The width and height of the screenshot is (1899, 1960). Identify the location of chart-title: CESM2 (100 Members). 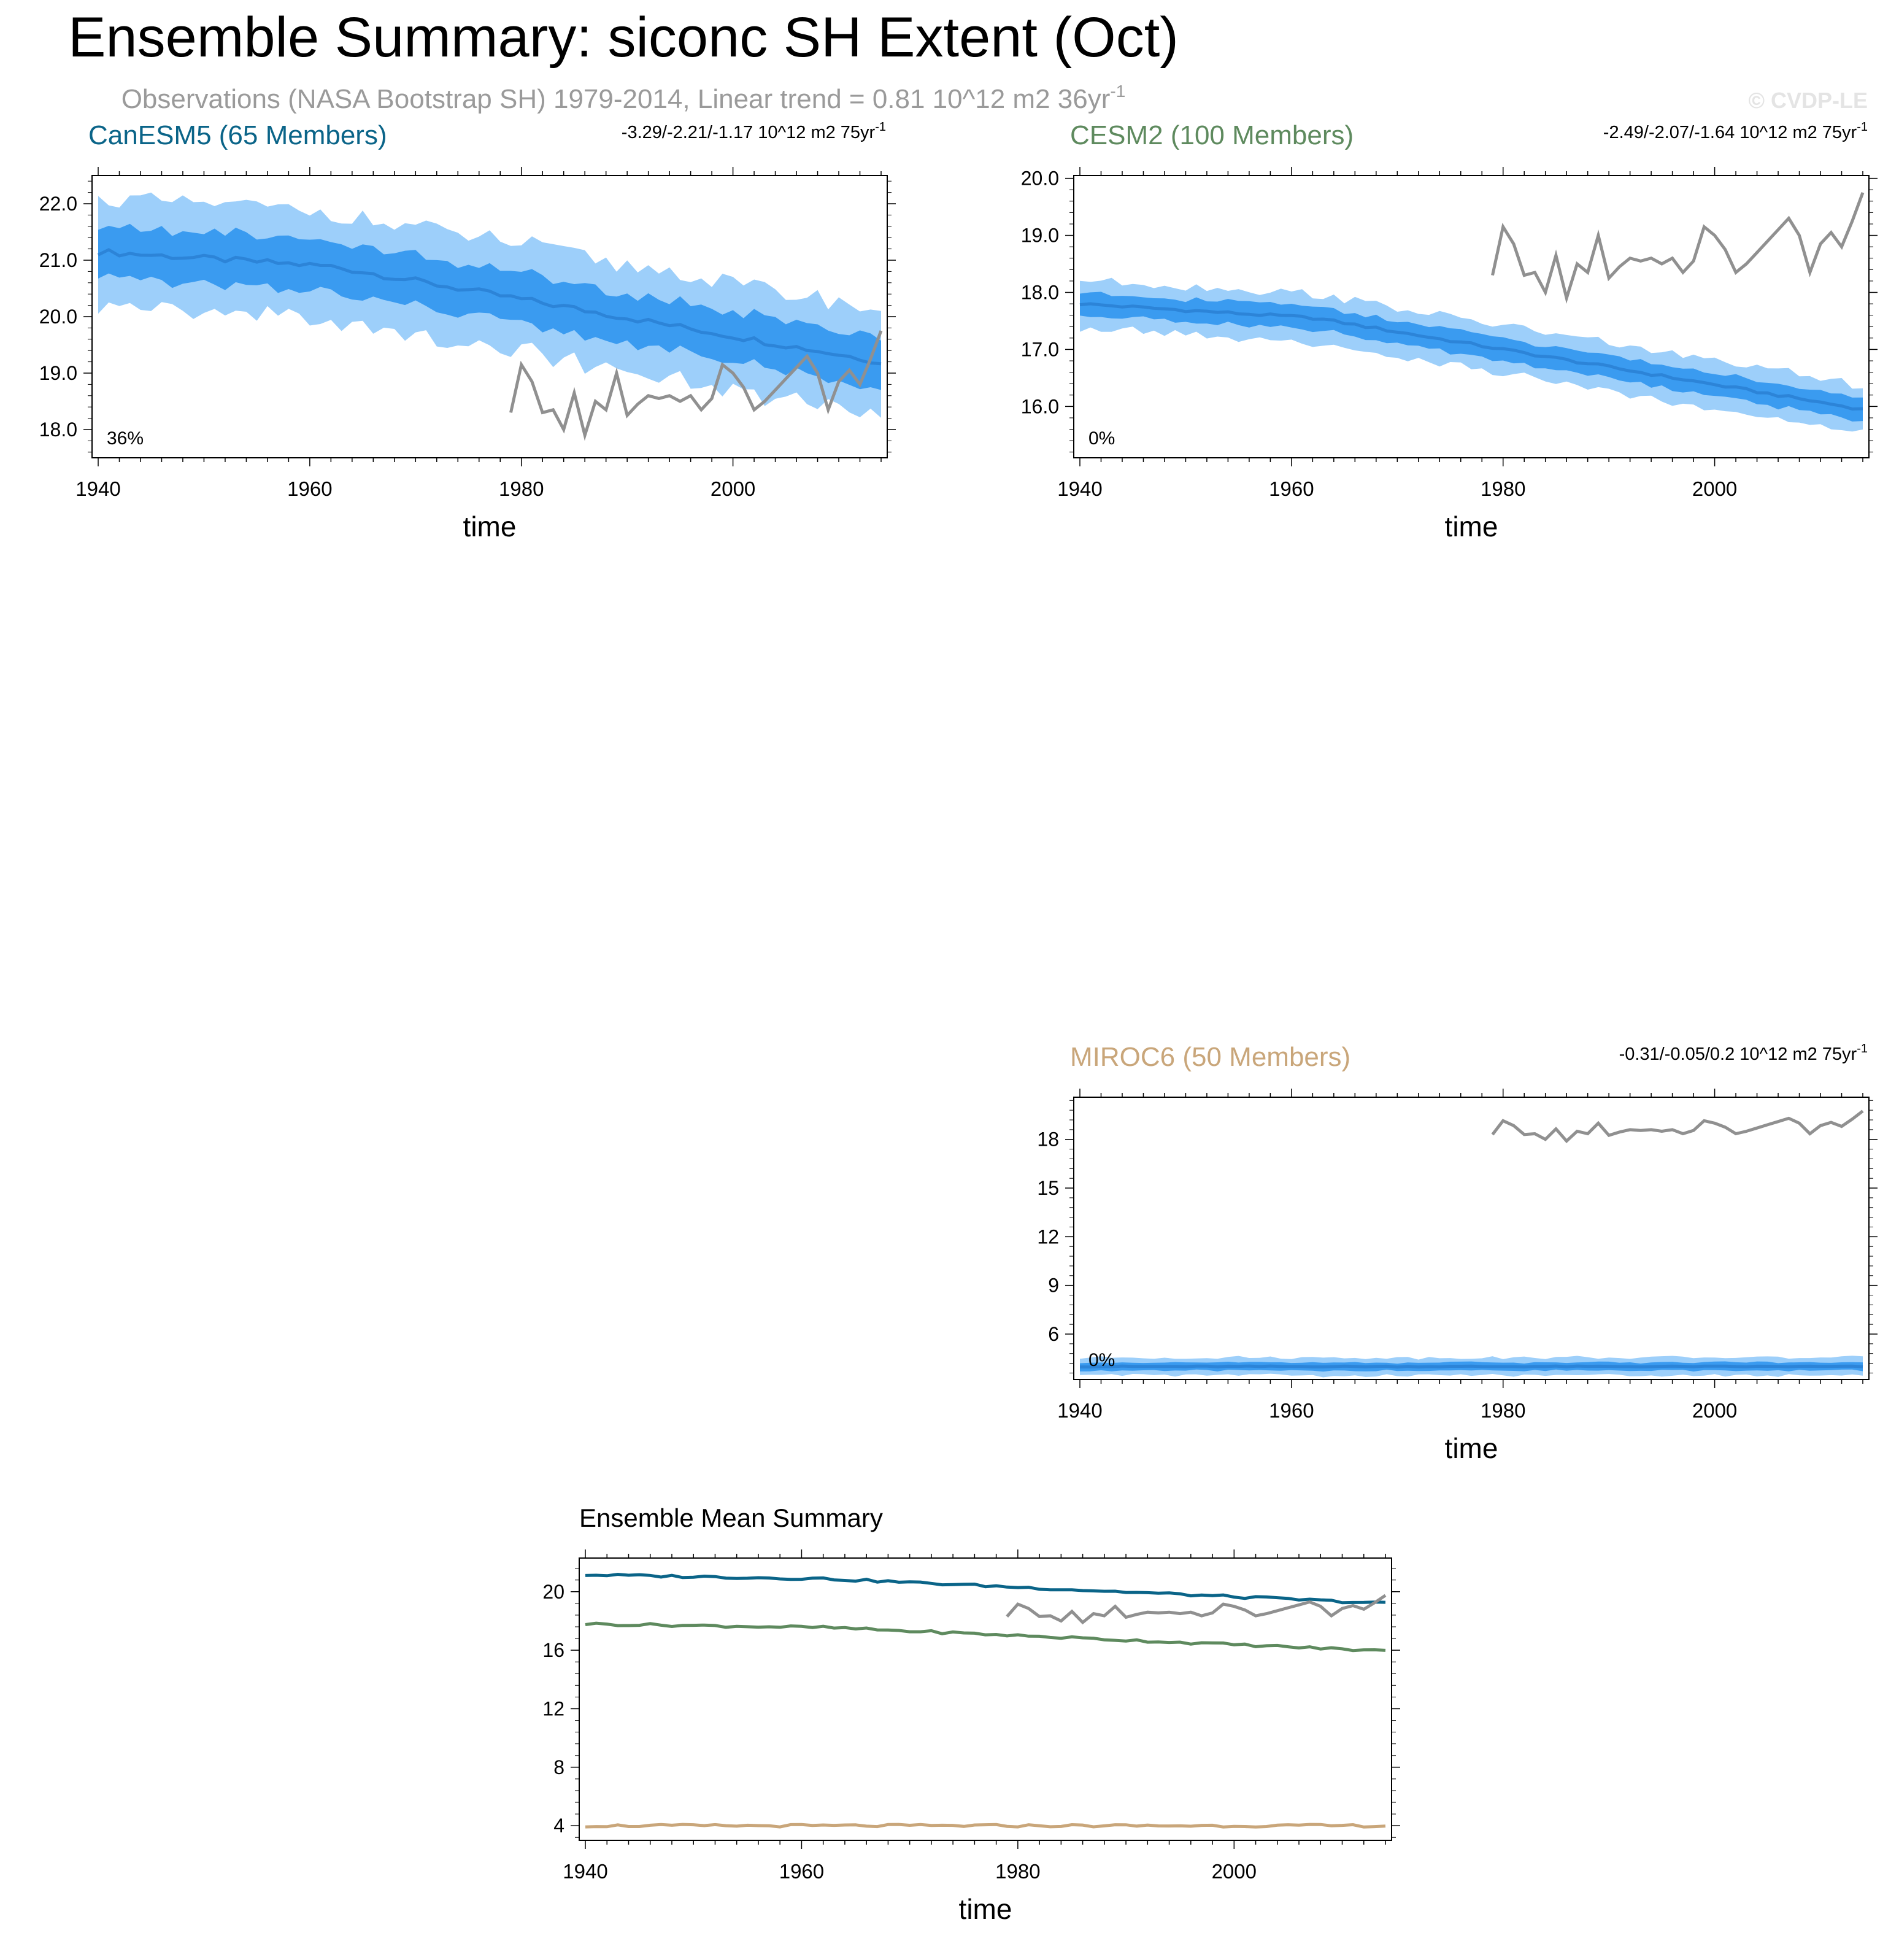
(1212, 135).